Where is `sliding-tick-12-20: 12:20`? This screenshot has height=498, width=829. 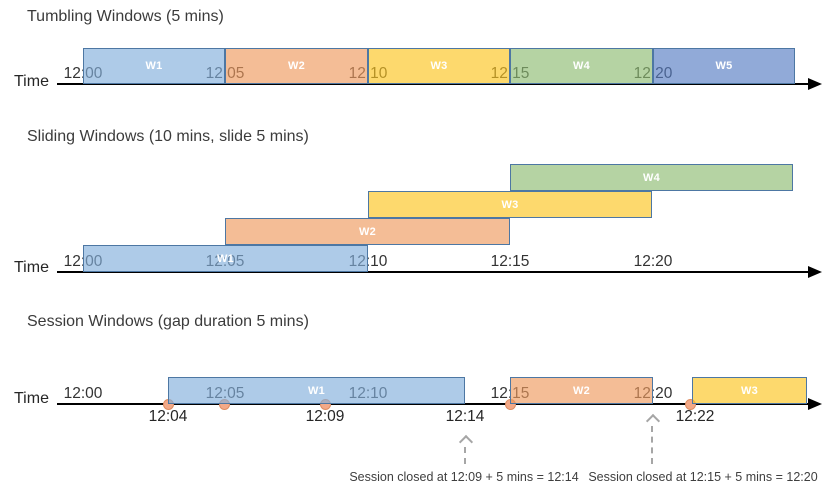 sliding-tick-12-20: 12:20 is located at coordinates (653, 261).